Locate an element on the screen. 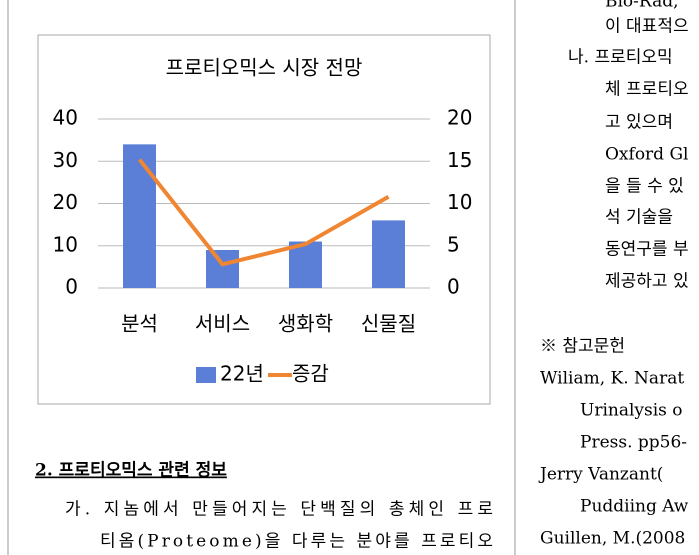 Image resolution: width=699 pixels, height=555 pixels. body-line: 가. 지놈에서 만들어지는 단백질의 총체인 프로 is located at coordinates (279, 510).